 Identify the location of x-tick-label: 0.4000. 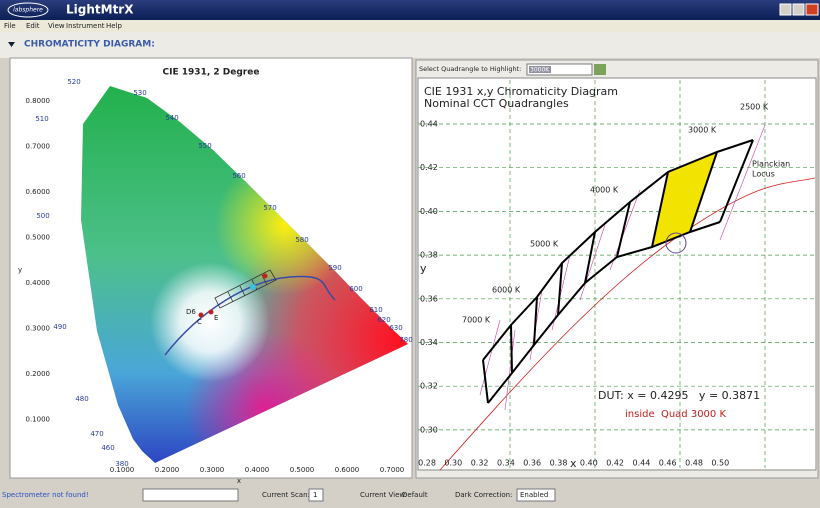
(257, 470).